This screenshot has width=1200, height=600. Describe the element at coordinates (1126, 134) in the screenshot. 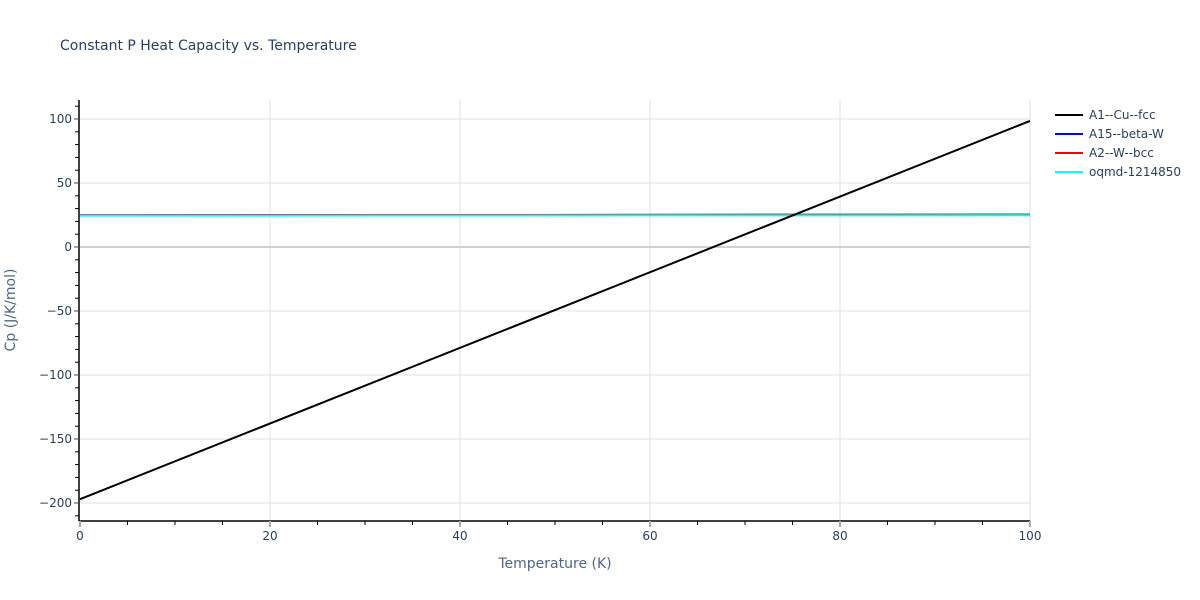

I see `legend-label: A15--beta-W` at that location.